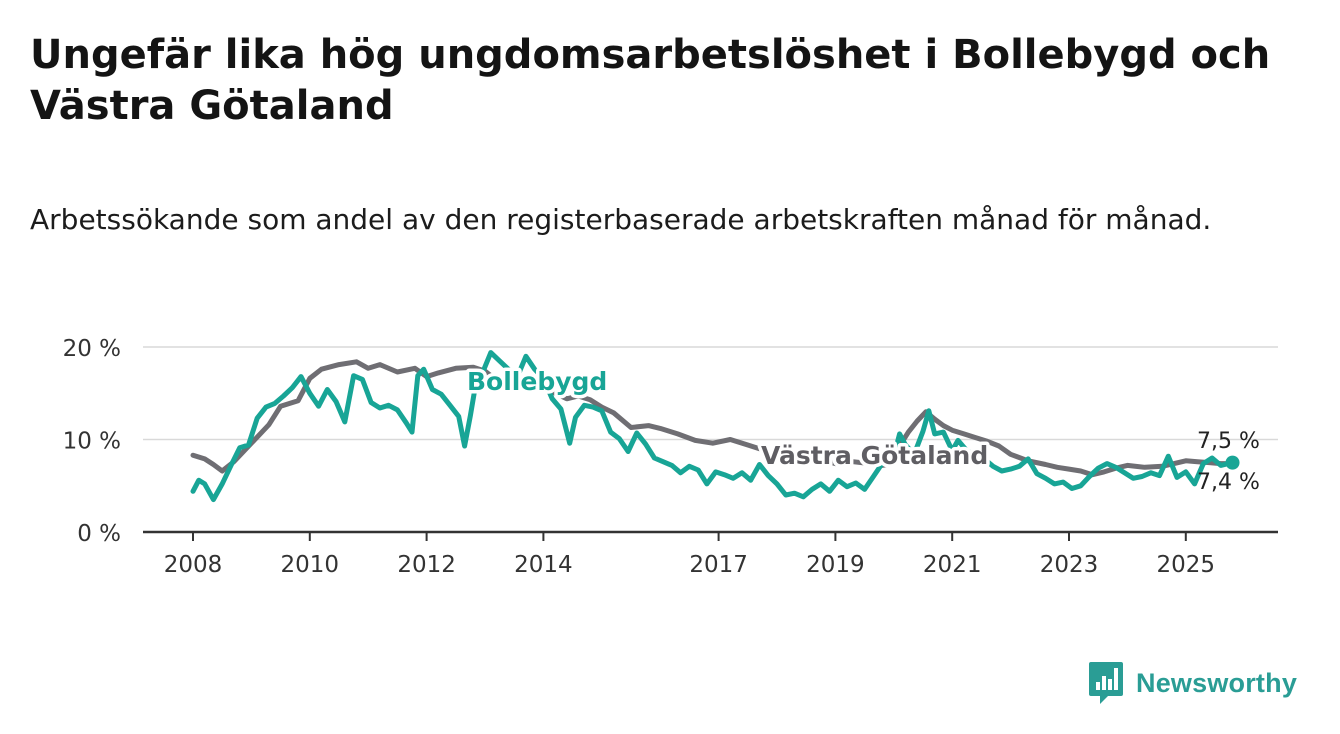 This screenshot has width=1340, height=734. What do you see at coordinates (1106, 683) in the screenshot?
I see `newsworthy-logo-icon` at bounding box center [1106, 683].